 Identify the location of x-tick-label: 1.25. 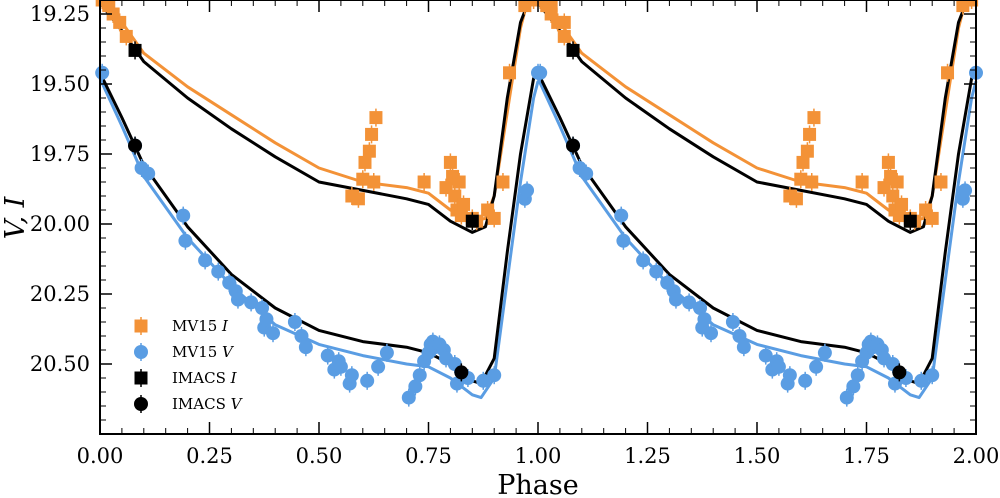
(647, 456).